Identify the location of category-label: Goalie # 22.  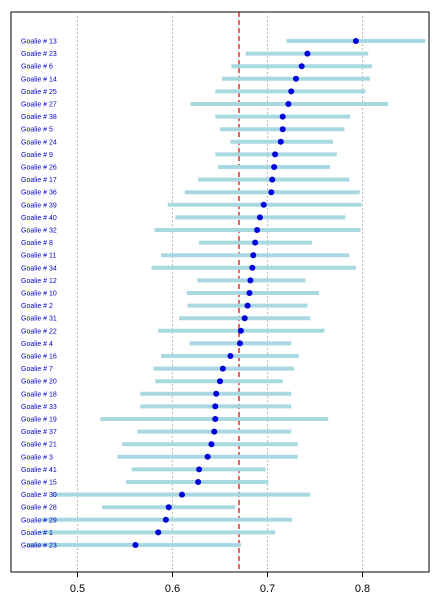
(39, 331).